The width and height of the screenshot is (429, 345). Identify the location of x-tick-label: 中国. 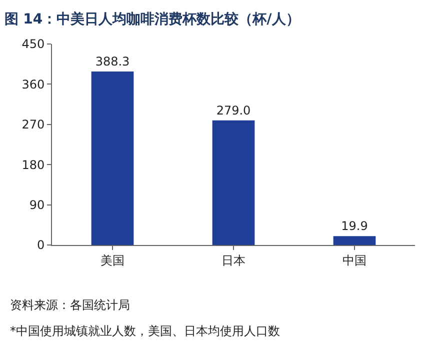
(354, 260).